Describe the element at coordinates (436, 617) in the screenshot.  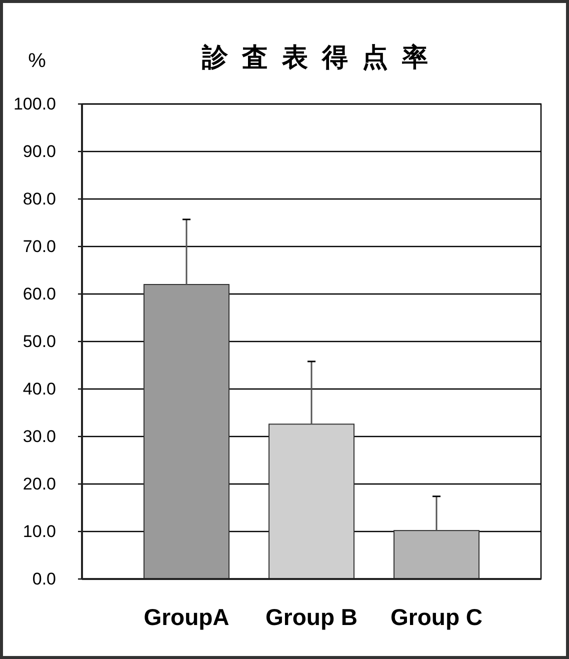
I see `xtick-label: Group C` at that location.